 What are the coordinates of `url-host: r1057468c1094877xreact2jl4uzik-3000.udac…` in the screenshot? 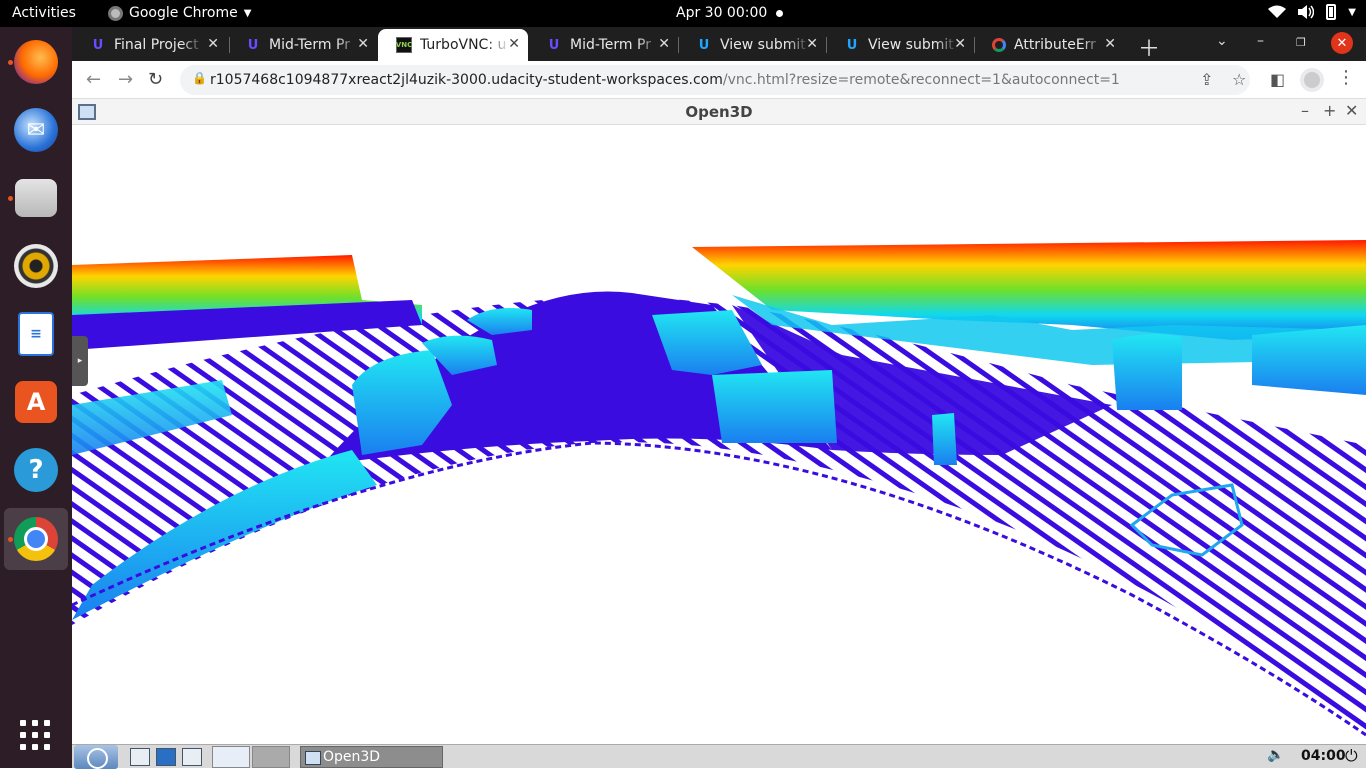 It's located at (466, 80).